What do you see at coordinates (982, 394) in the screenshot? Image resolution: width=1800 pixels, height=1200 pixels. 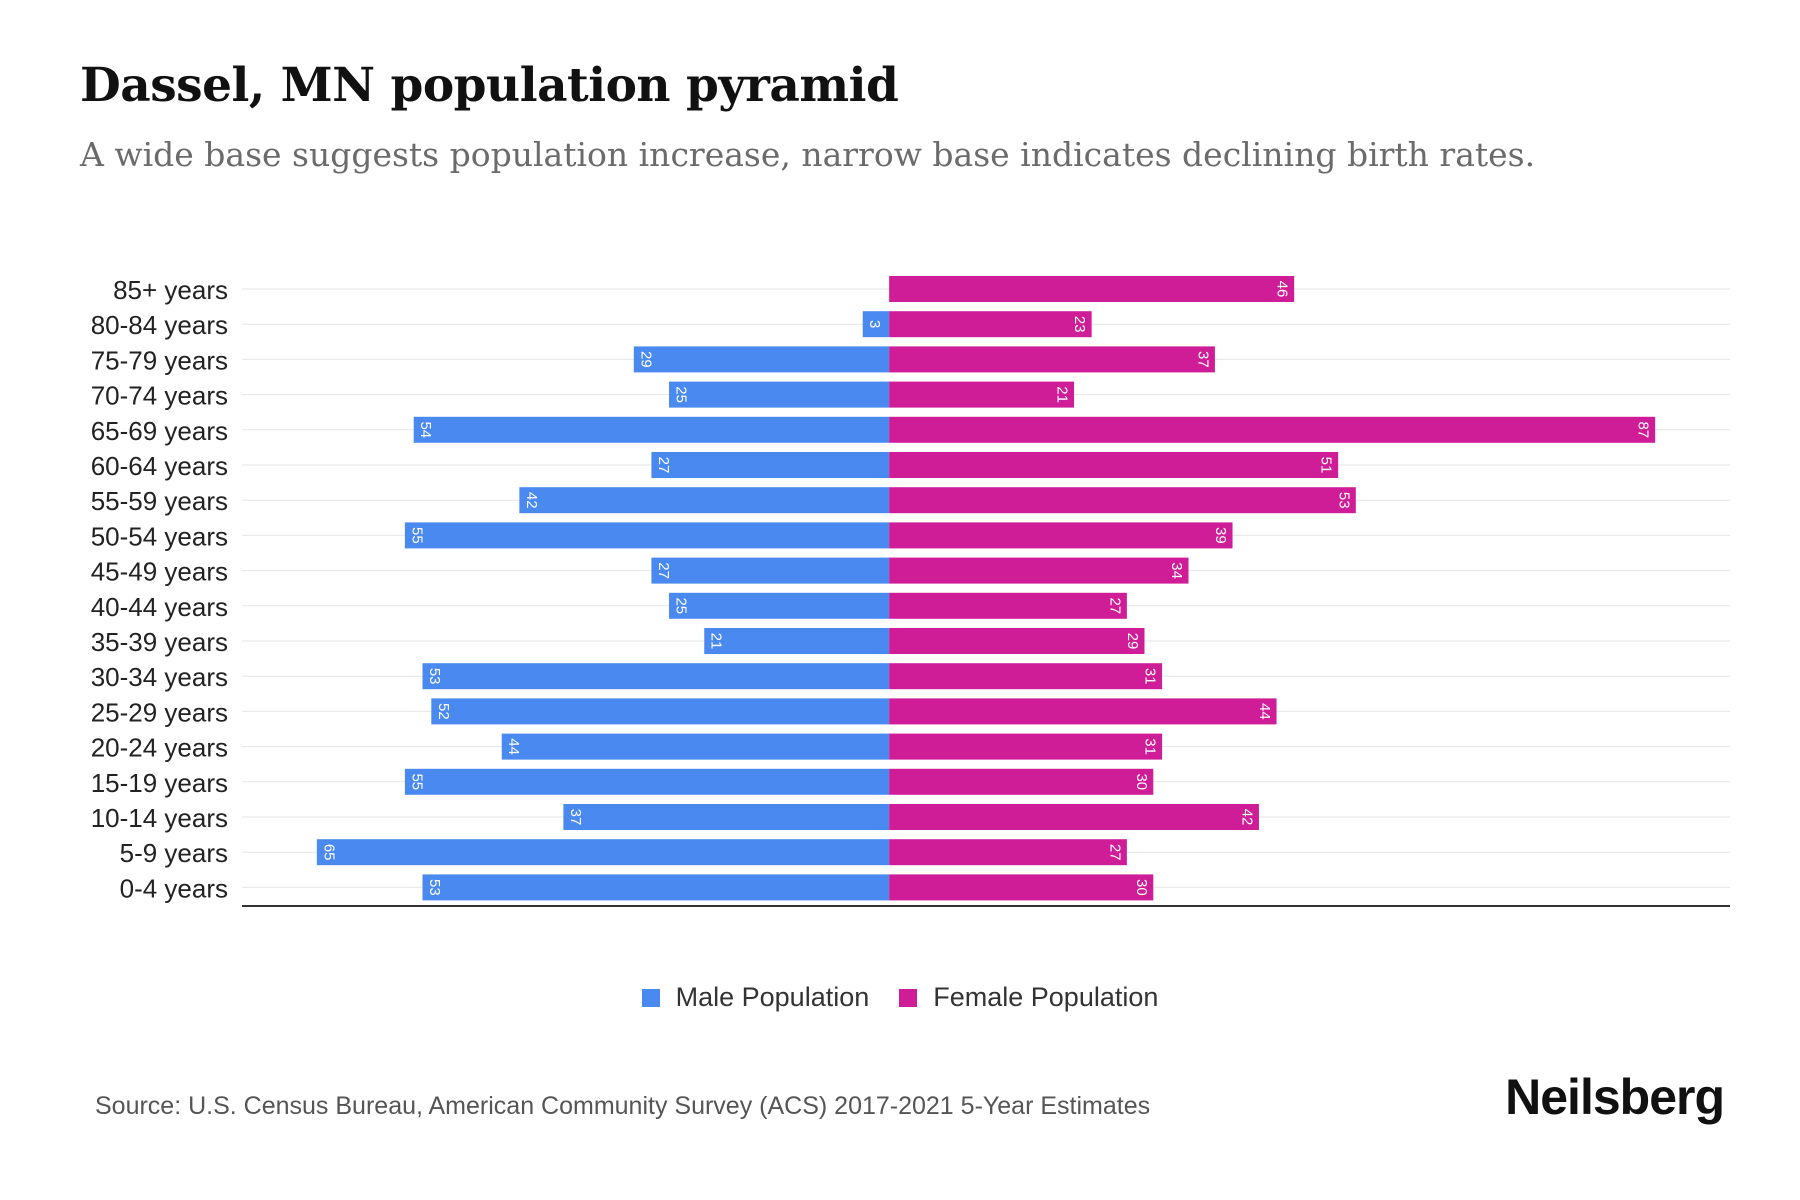 I see `female-bar-70-74-years` at bounding box center [982, 394].